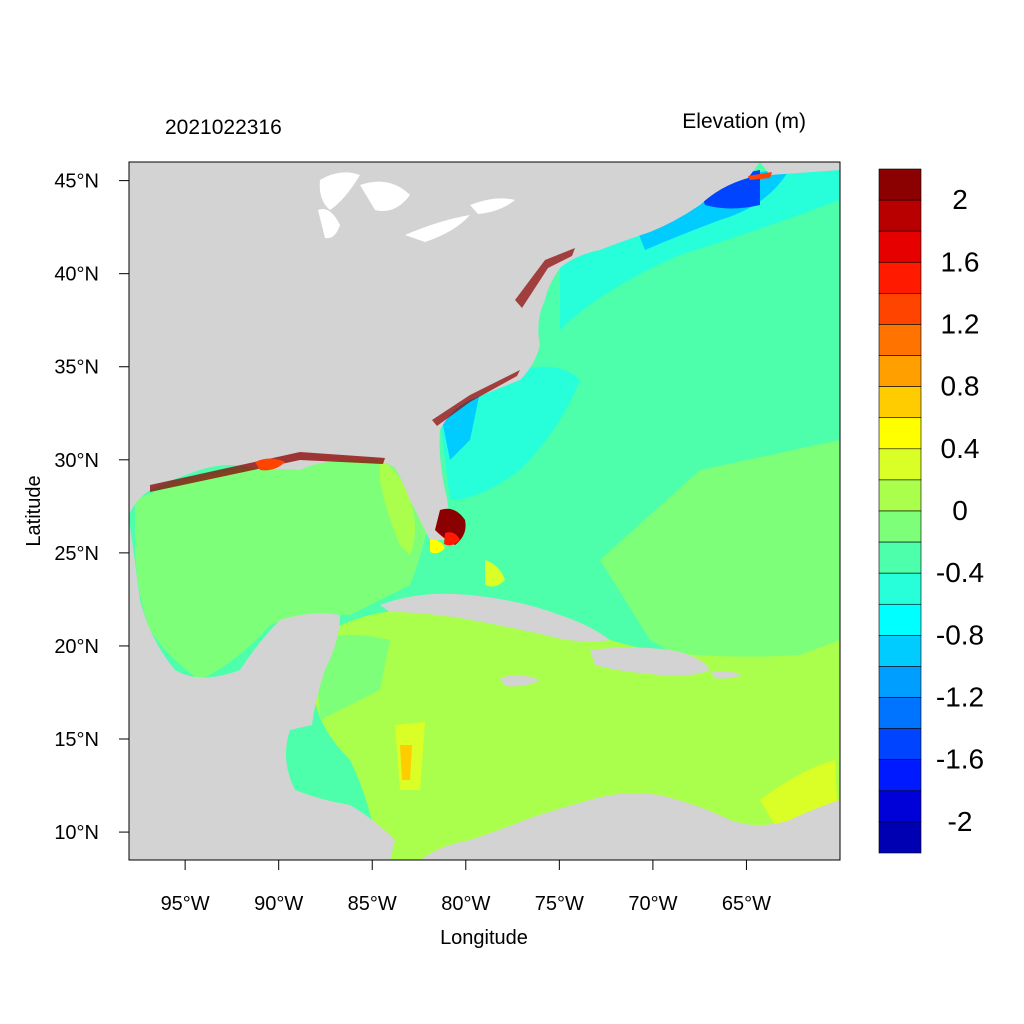 The image size is (1024, 1024). What do you see at coordinates (520, 681) in the screenshot?
I see `land-jamaica` at bounding box center [520, 681].